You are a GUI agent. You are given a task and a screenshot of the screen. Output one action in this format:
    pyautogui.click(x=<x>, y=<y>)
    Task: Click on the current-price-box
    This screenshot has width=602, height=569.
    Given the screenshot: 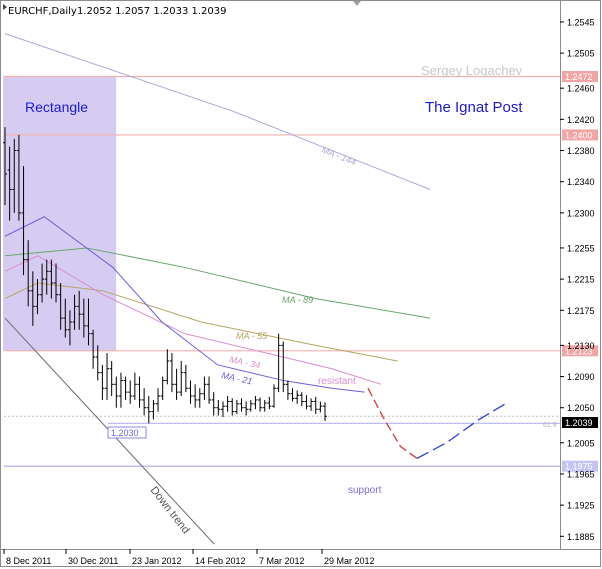 What is the action you would take?
    pyautogui.click(x=580, y=422)
    